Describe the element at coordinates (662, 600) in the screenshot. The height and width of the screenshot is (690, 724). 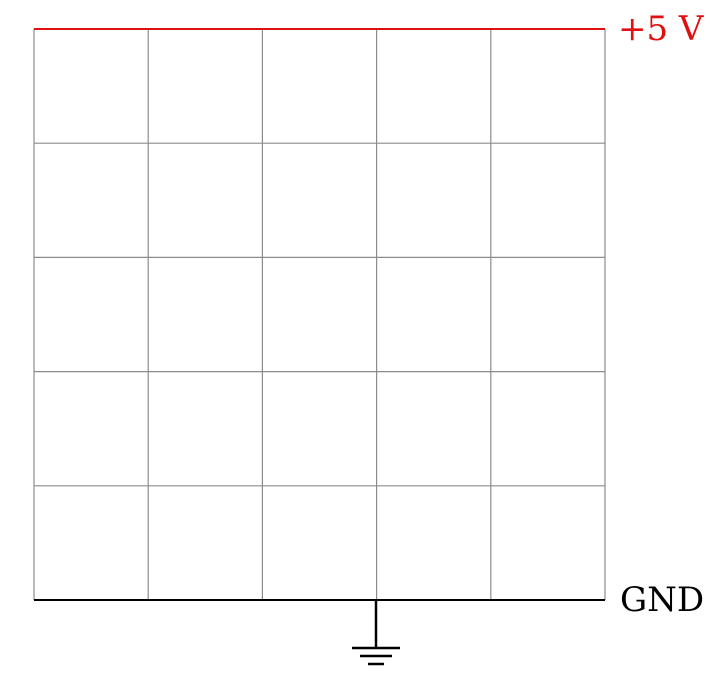
I see `ground-label: GND` at that location.